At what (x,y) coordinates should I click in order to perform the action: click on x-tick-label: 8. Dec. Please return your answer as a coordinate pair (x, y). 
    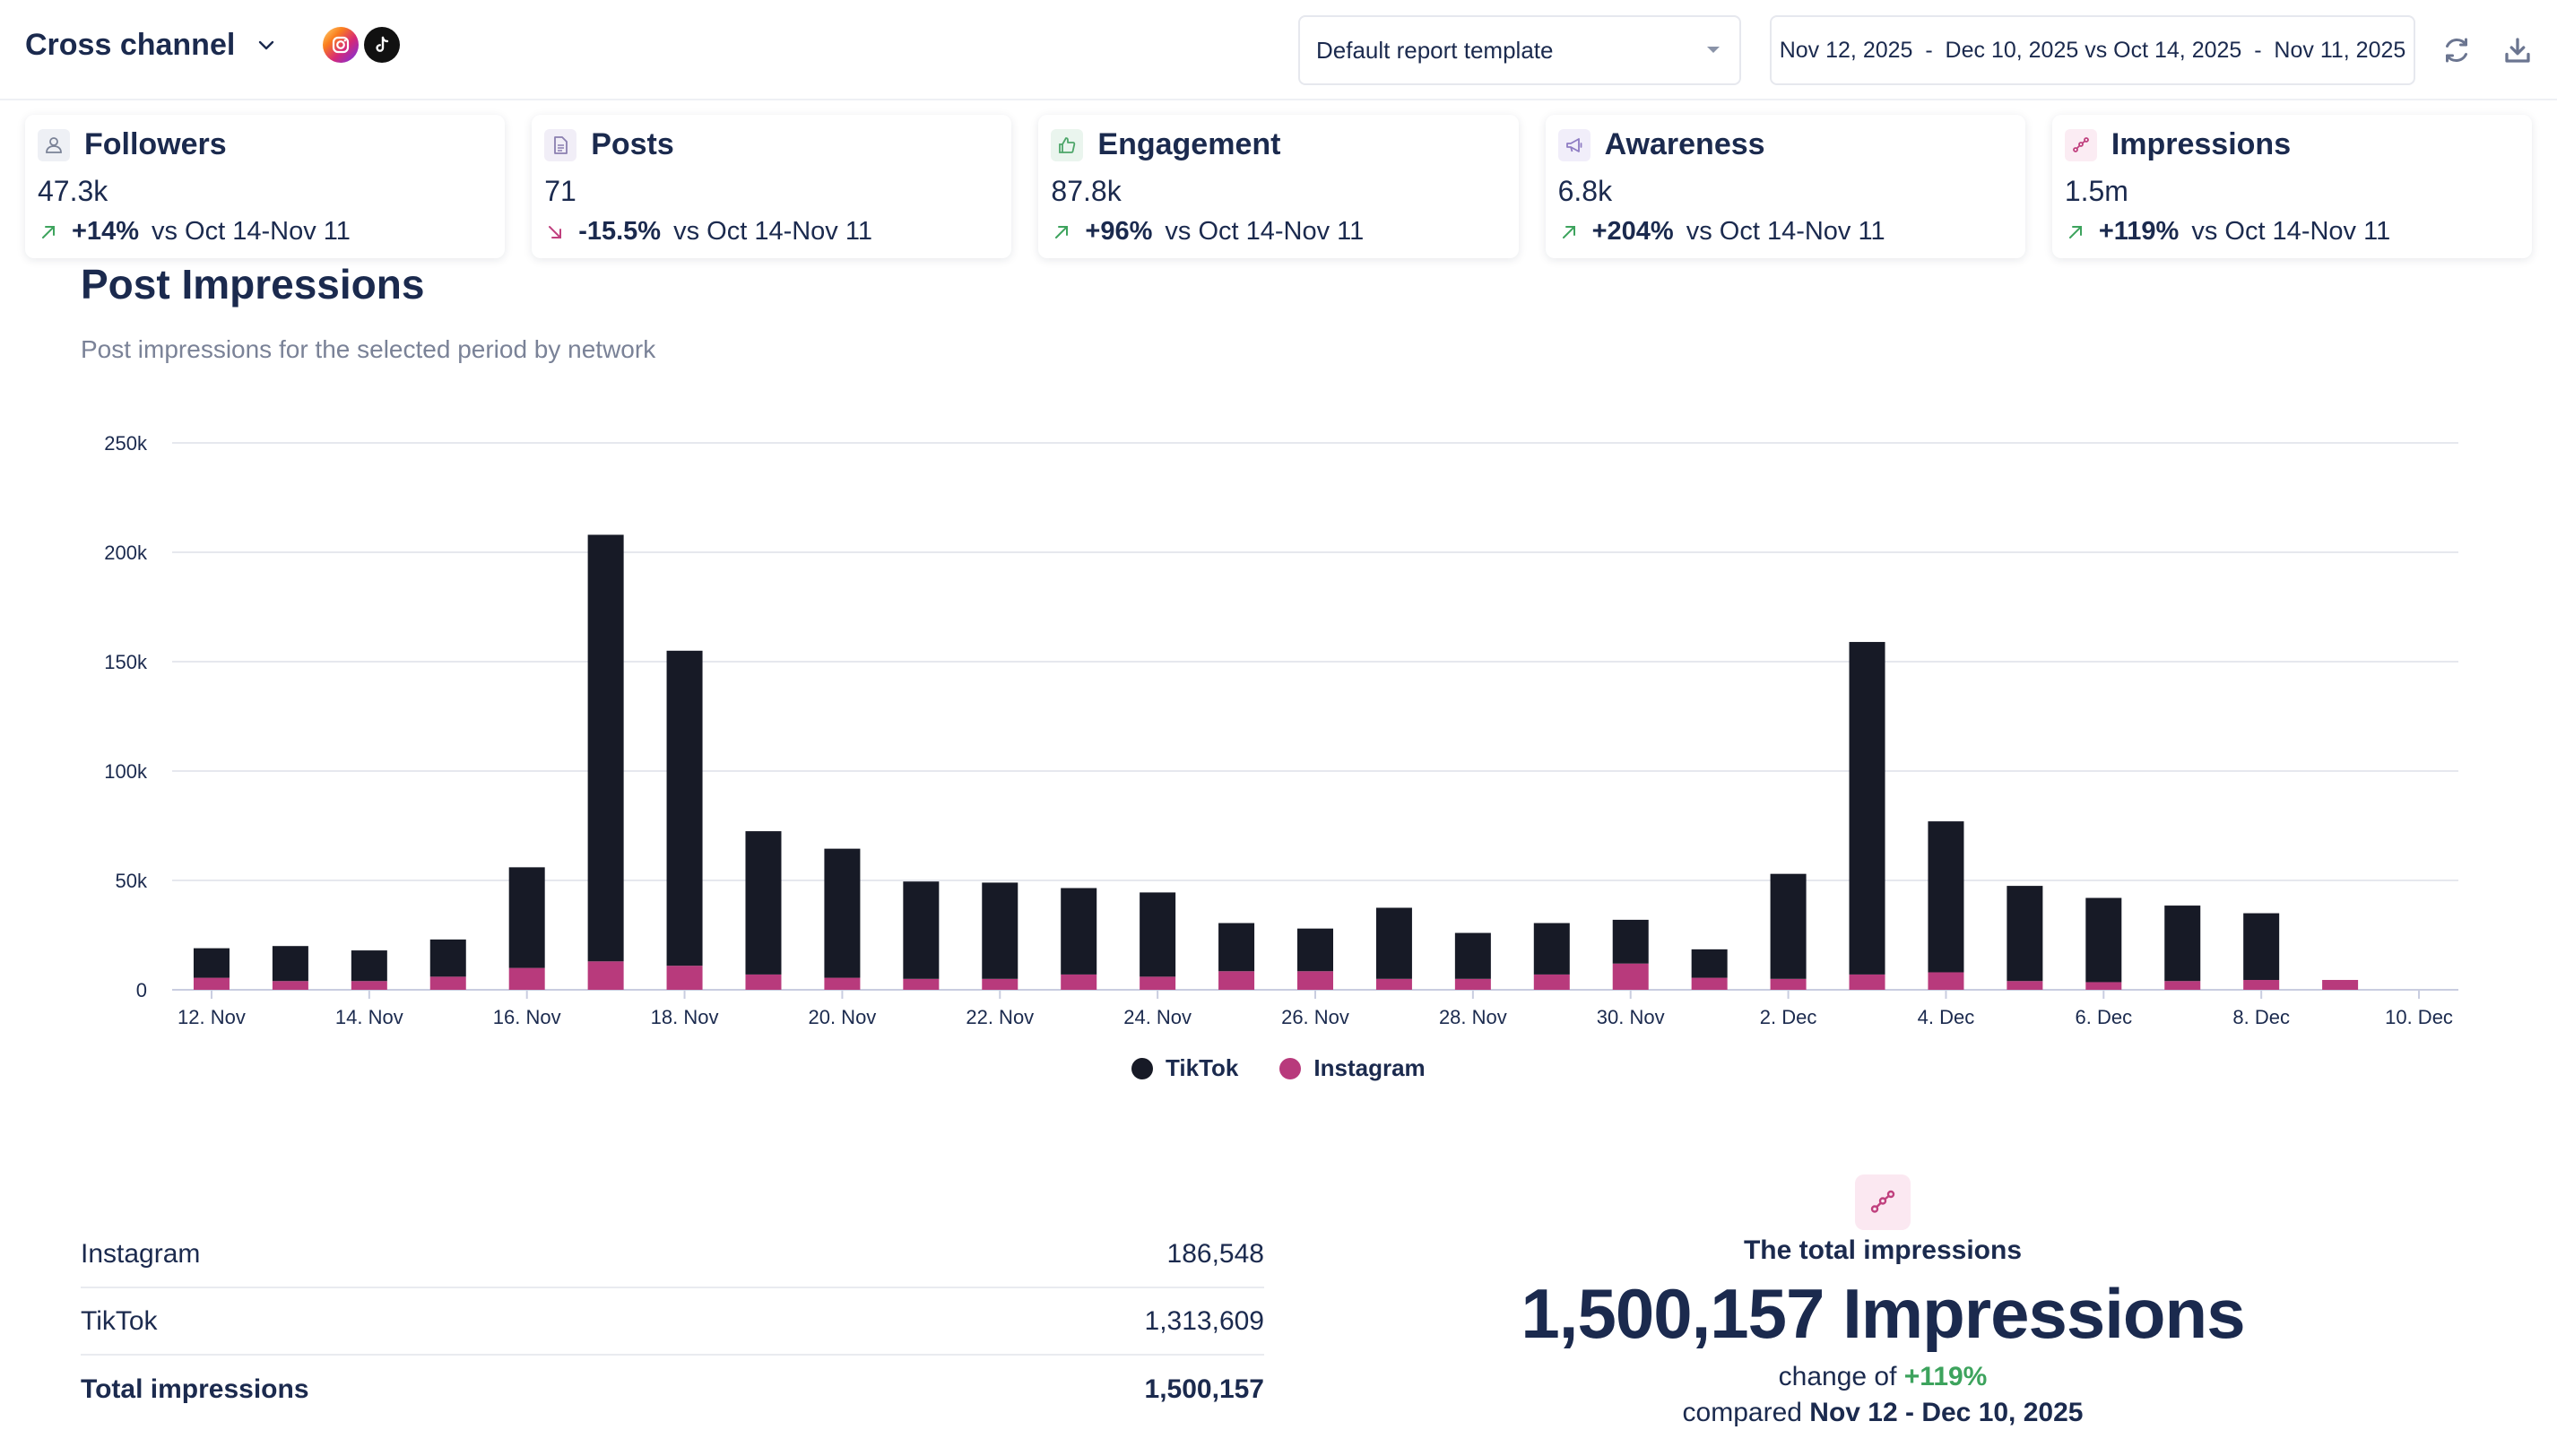
    Looking at the image, I should click on (2261, 1017).